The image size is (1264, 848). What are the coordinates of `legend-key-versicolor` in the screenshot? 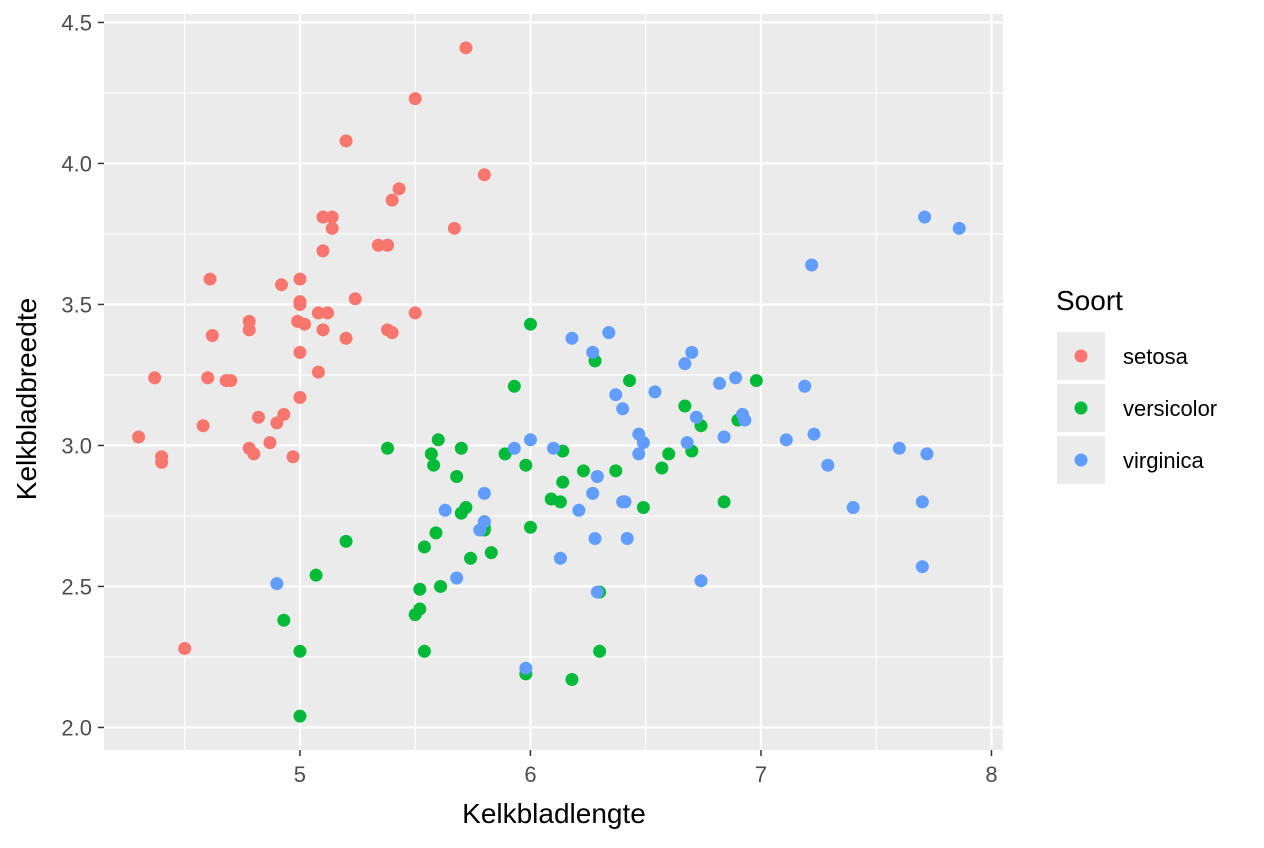 It's located at (1081, 408).